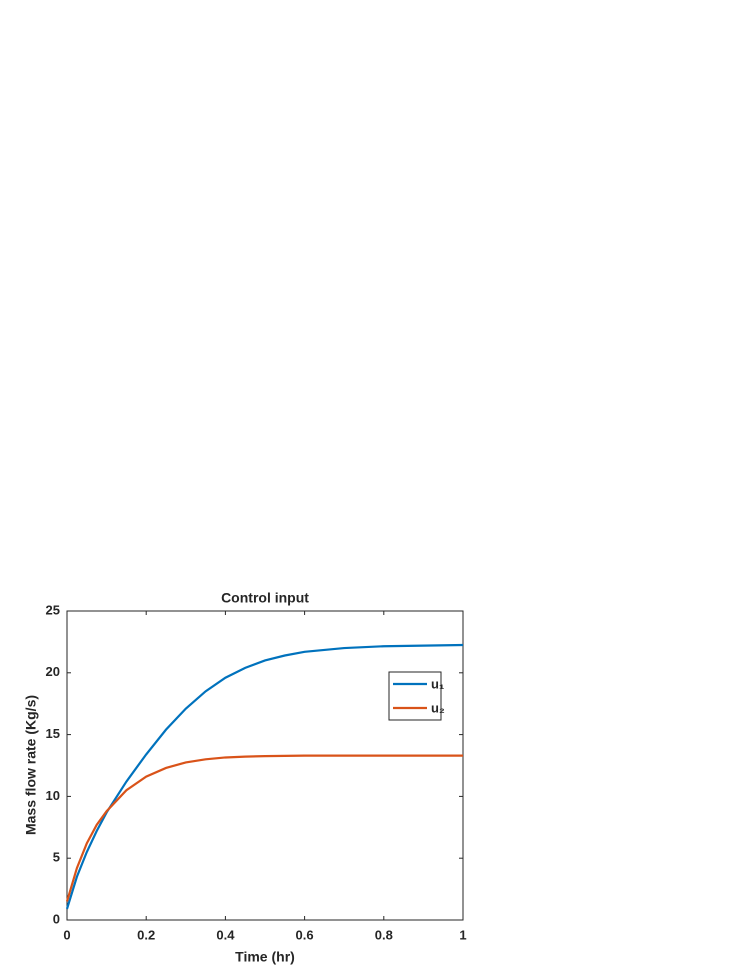  What do you see at coordinates (53, 671) in the screenshot?
I see `y-tick-label: 20` at bounding box center [53, 671].